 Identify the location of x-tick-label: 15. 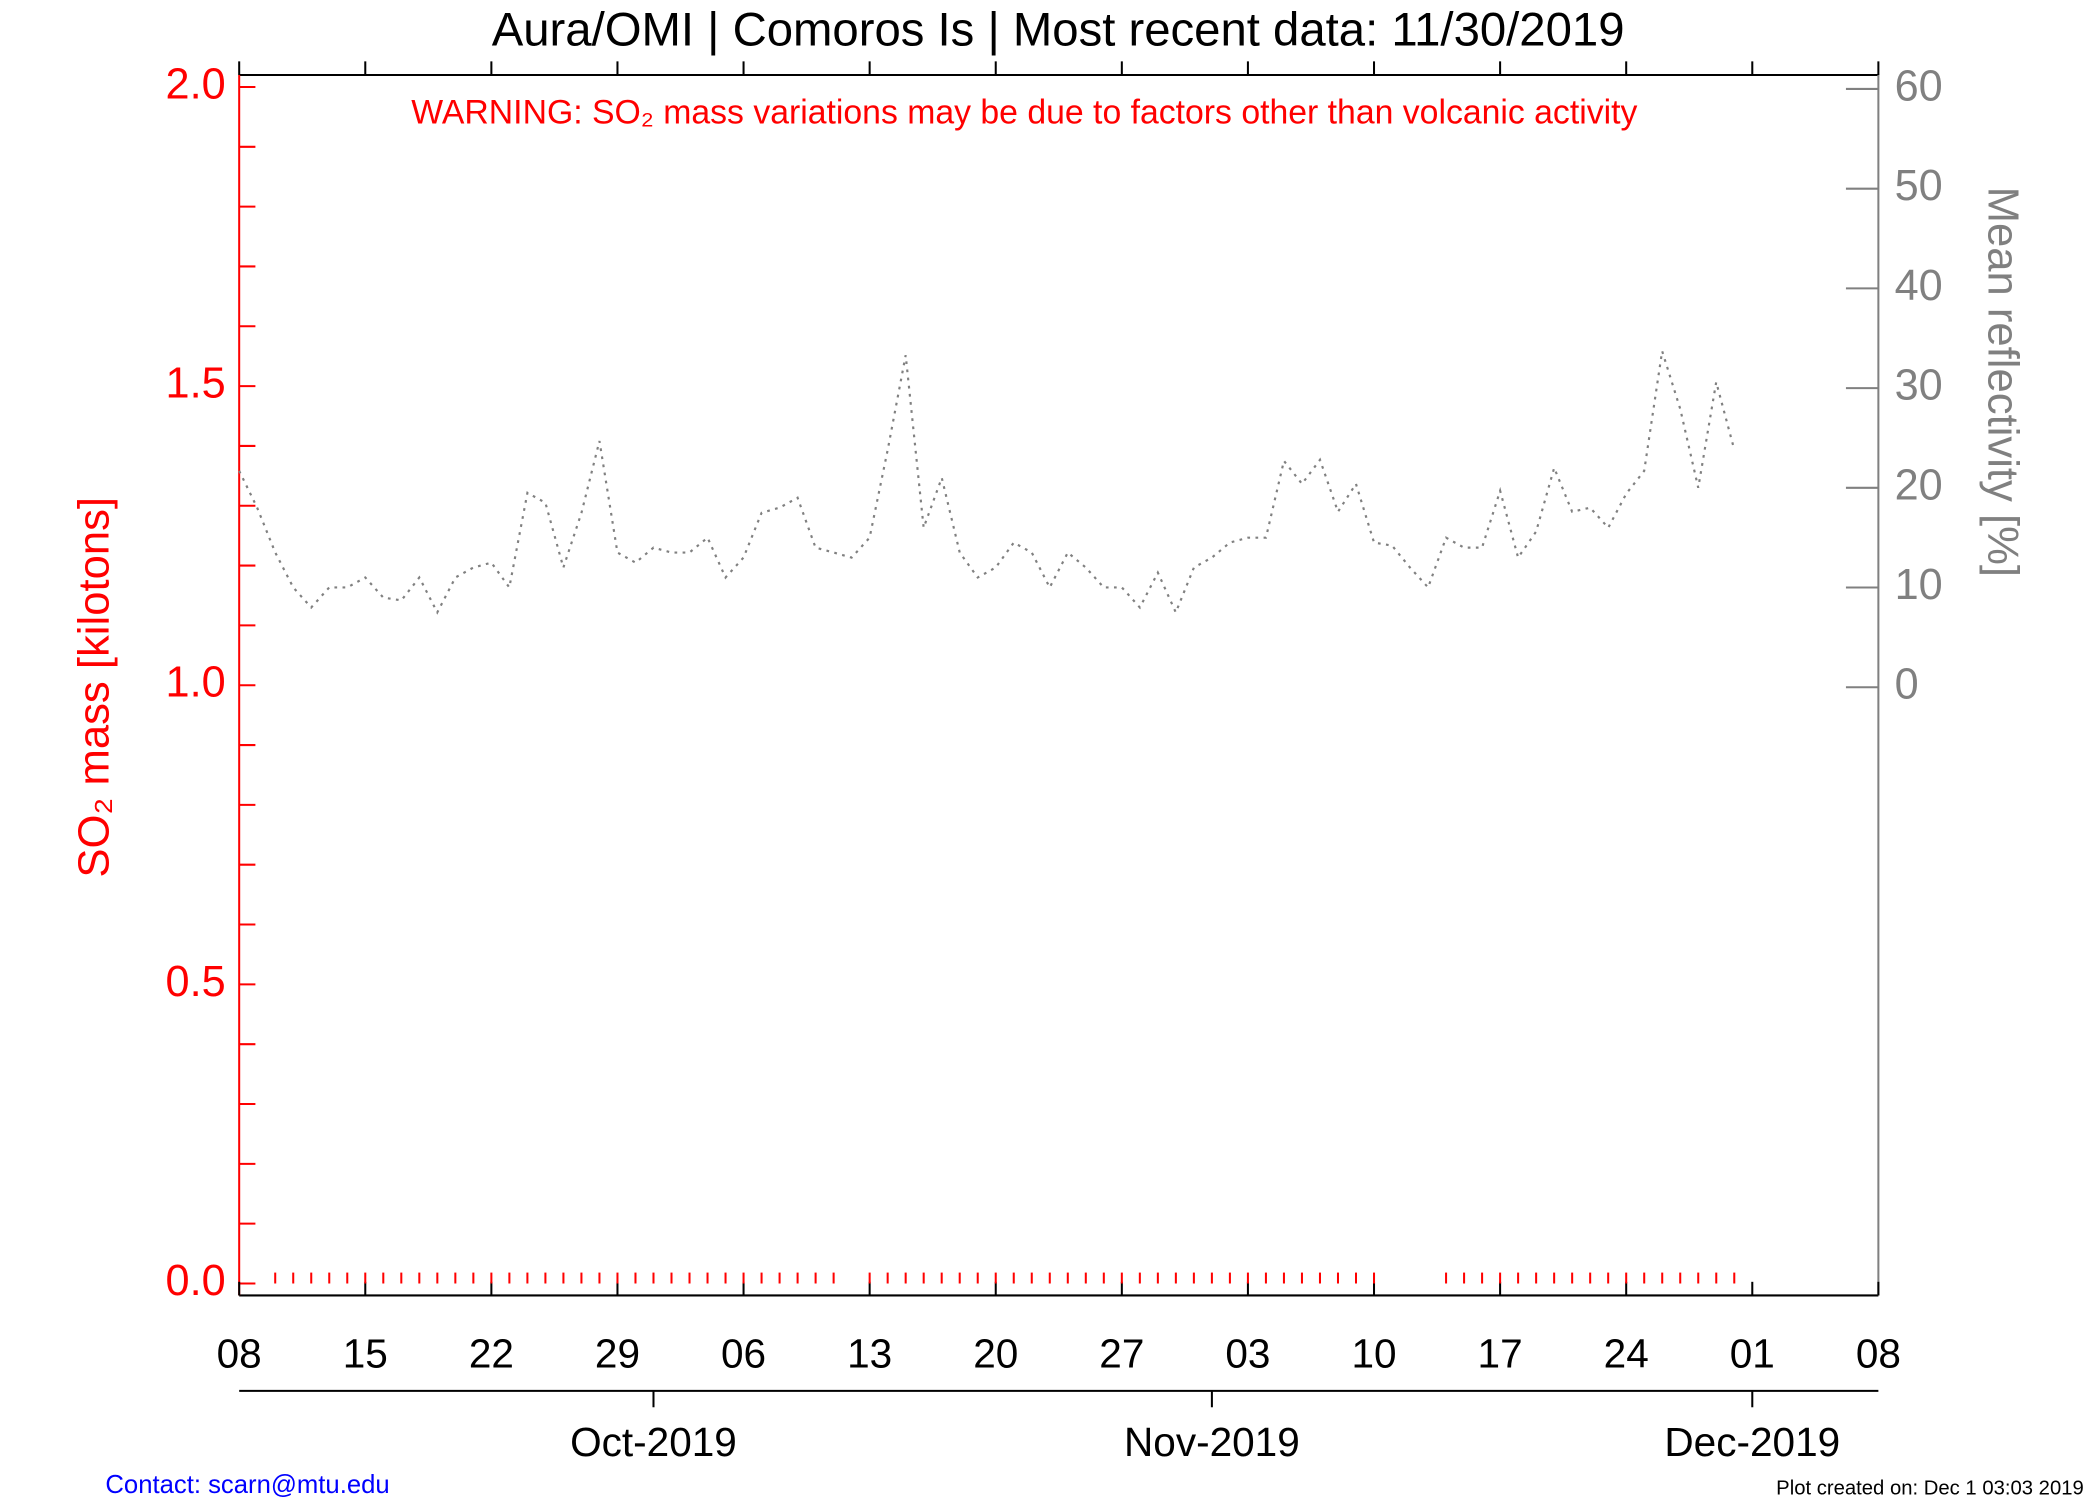
(365, 1353).